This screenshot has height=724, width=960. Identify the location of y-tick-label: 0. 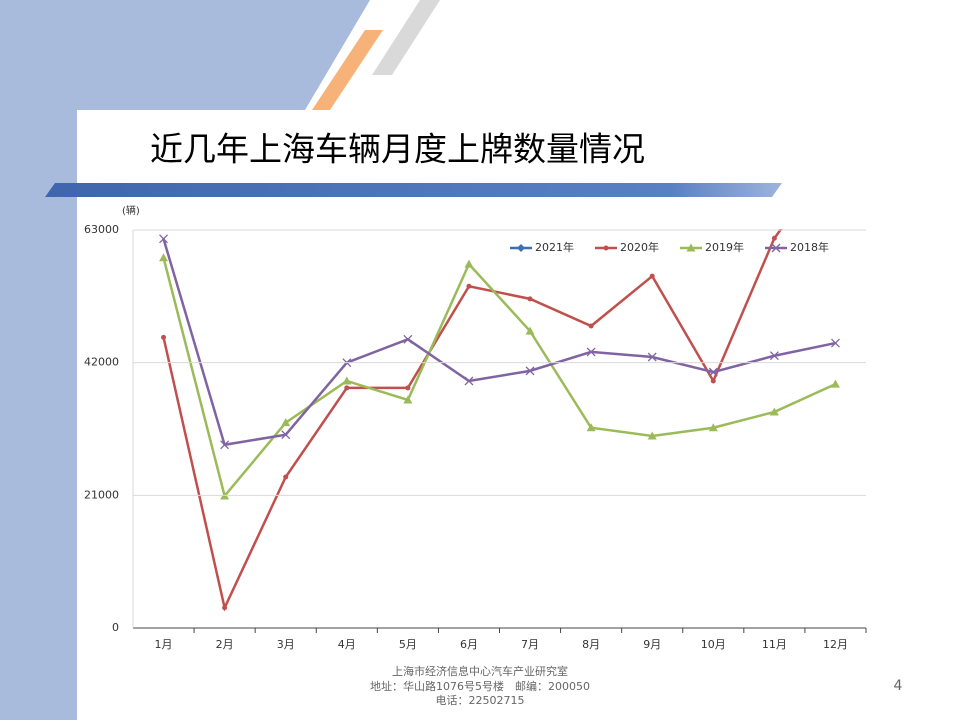
(115, 627).